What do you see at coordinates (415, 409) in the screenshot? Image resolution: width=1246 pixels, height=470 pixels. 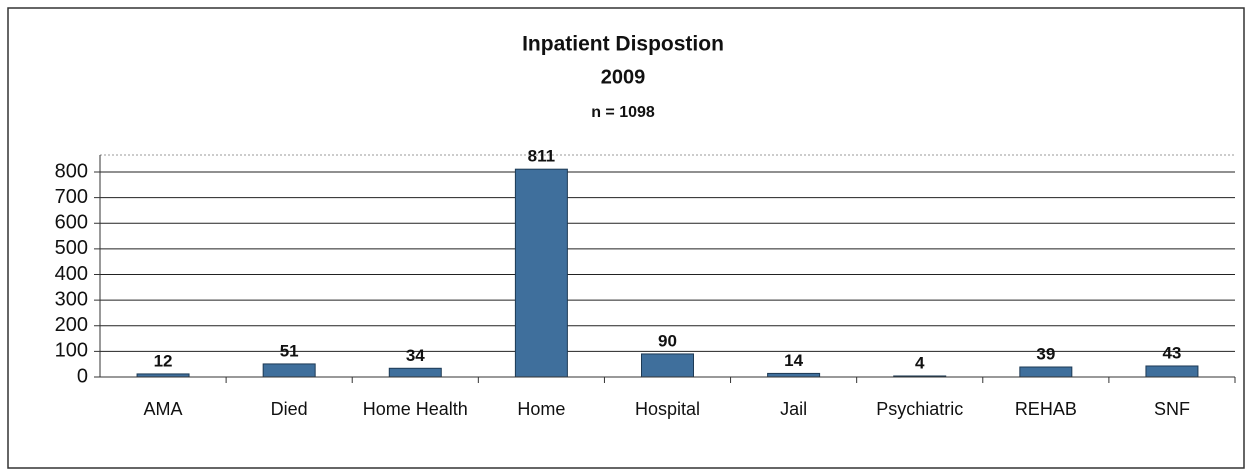 I see `x-tick-label: Home Health` at bounding box center [415, 409].